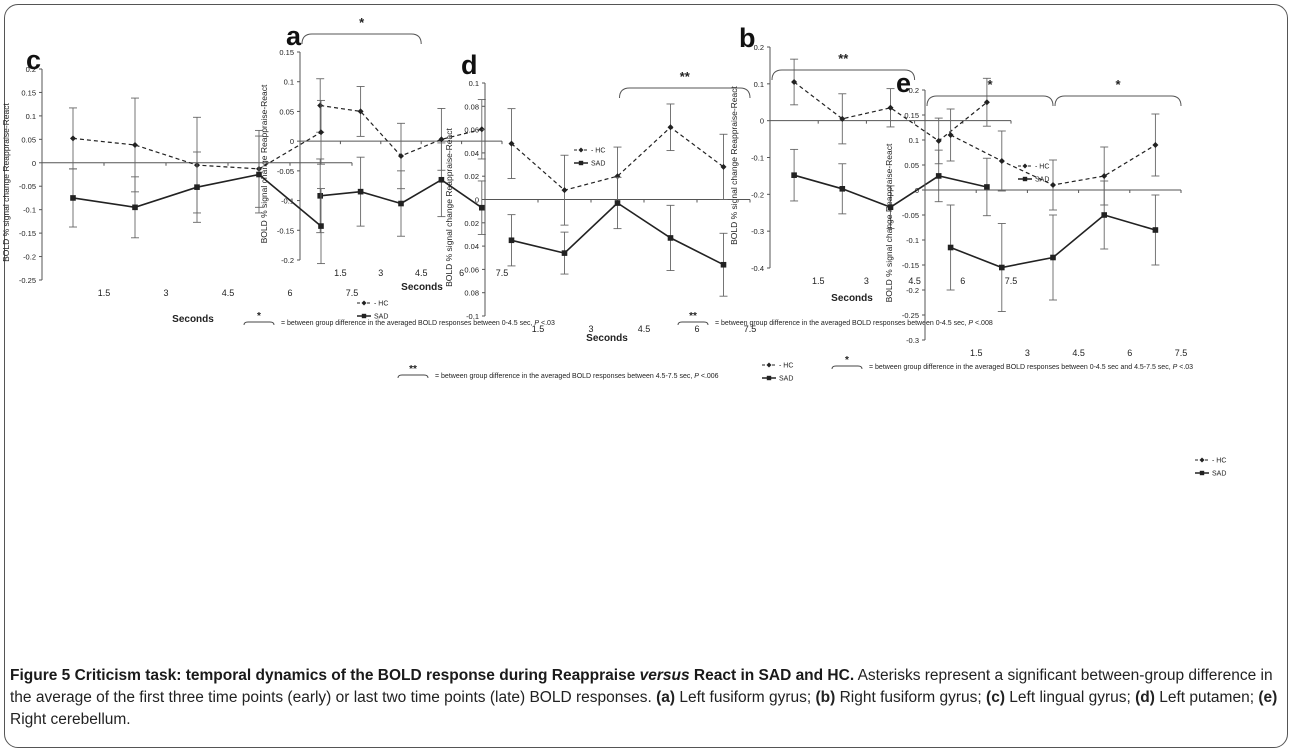 The height and width of the screenshot is (752, 1292). What do you see at coordinates (903, 83) in the screenshot?
I see `panel-label: e` at bounding box center [903, 83].